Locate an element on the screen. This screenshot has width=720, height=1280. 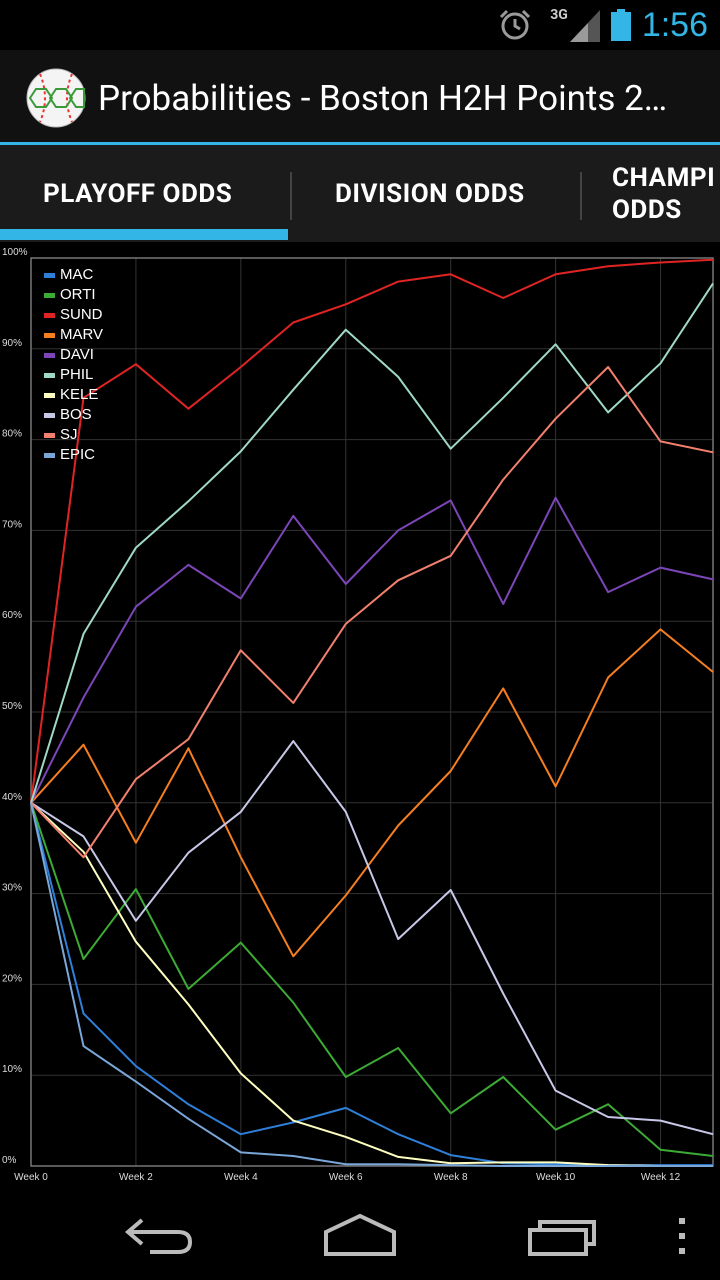
legend-label-sj: SJ is located at coordinates (69, 434).